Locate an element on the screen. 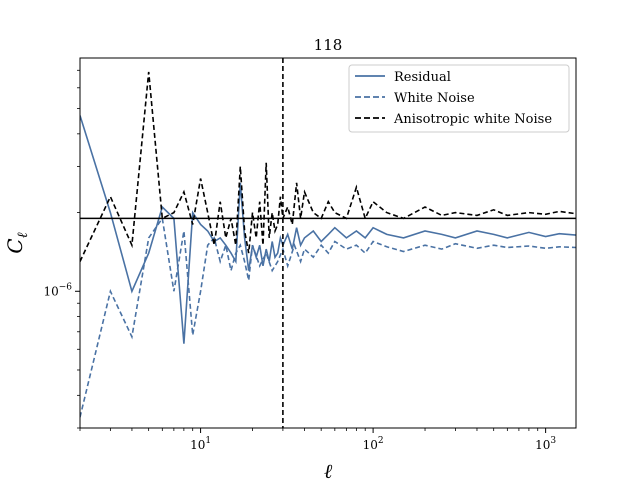 The height and width of the screenshot is (480, 640). y-axis-label-sub: ℓ is located at coordinates (23, 235).